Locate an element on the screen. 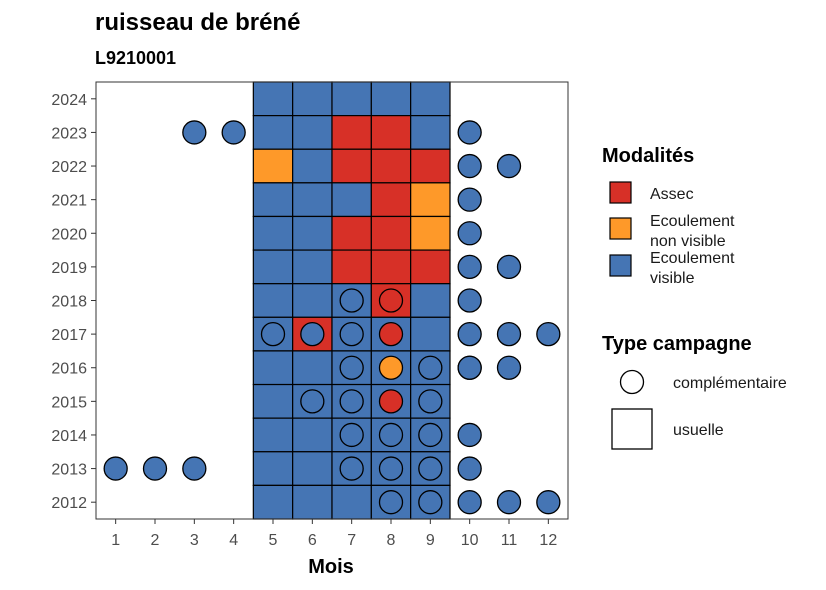 Image resolution: width=826 pixels, height=590 pixels. legend-label-1: Ecoulement non visible is located at coordinates (692, 231).